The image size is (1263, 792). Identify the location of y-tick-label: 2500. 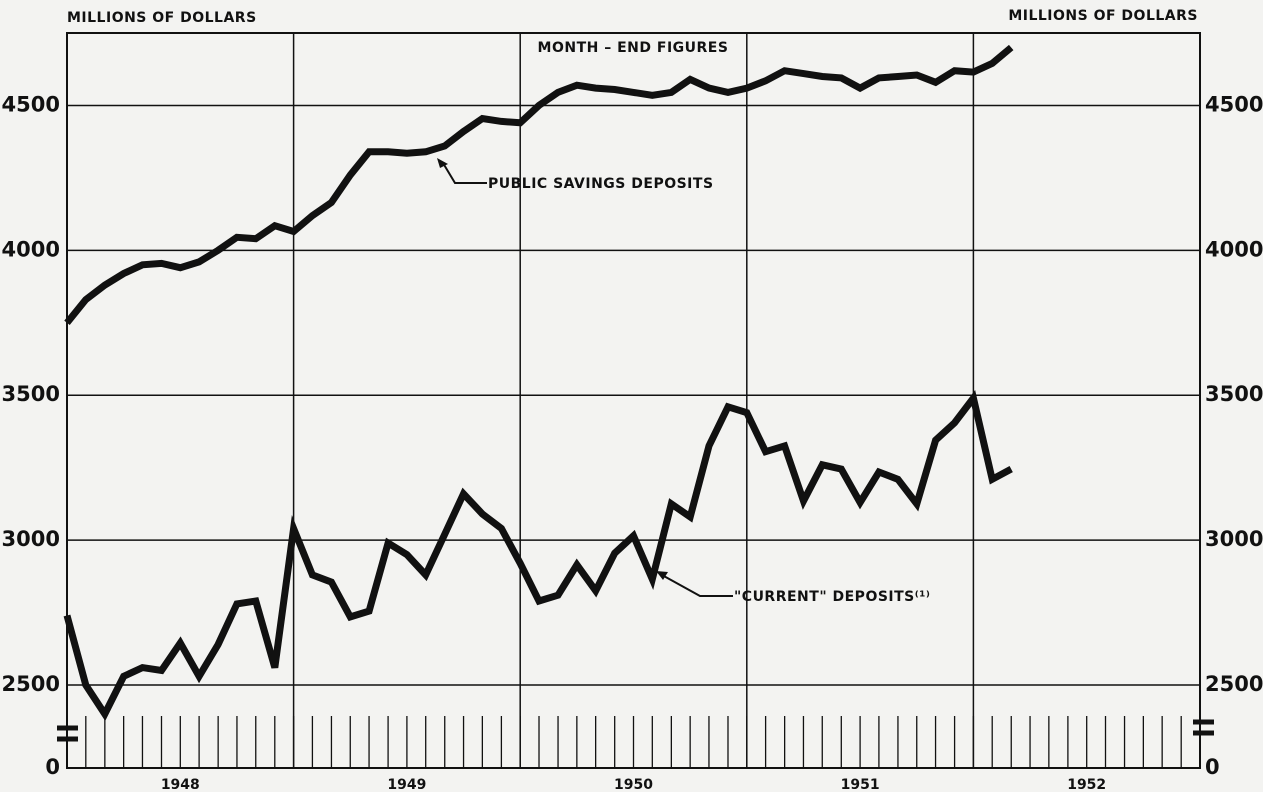
(31, 684).